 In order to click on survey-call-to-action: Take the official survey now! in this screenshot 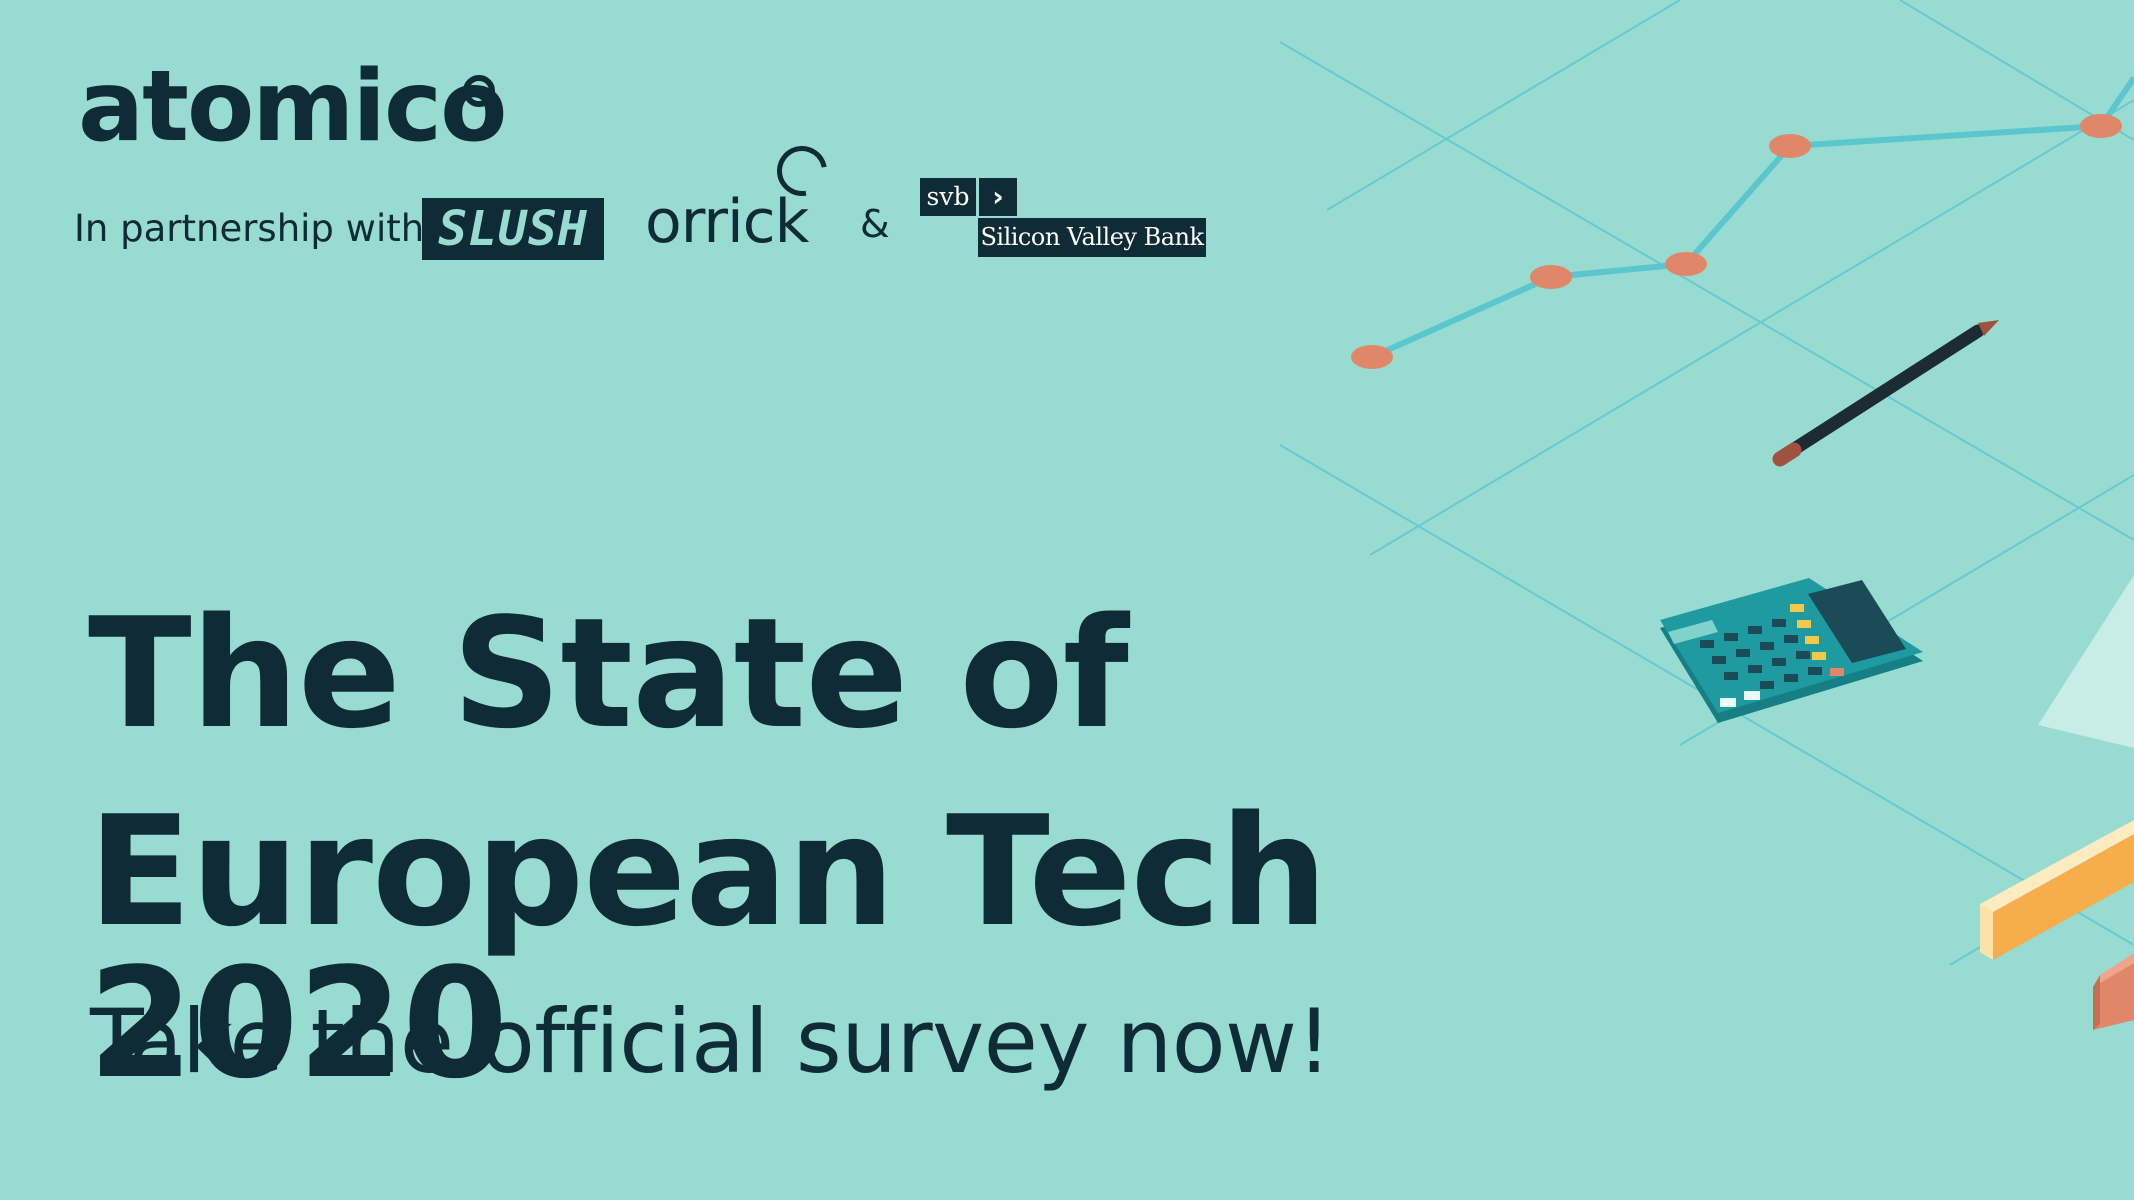, I will do `click(711, 1041)`.